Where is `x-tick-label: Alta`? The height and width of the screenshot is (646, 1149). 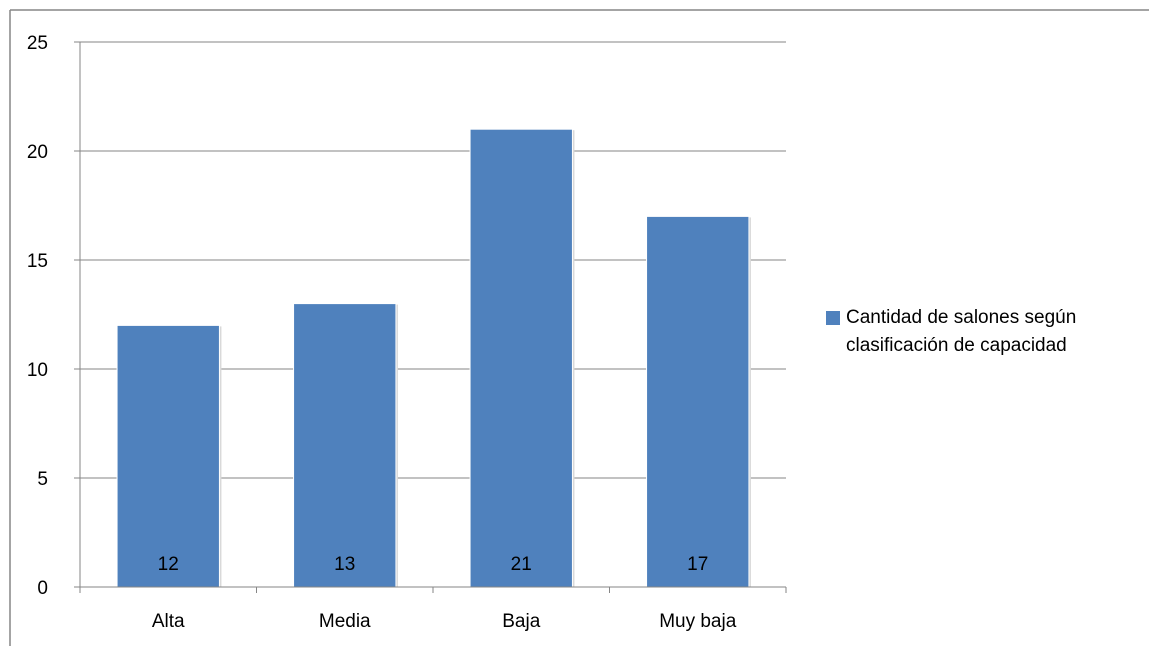
x-tick-label: Alta is located at coordinates (168, 621).